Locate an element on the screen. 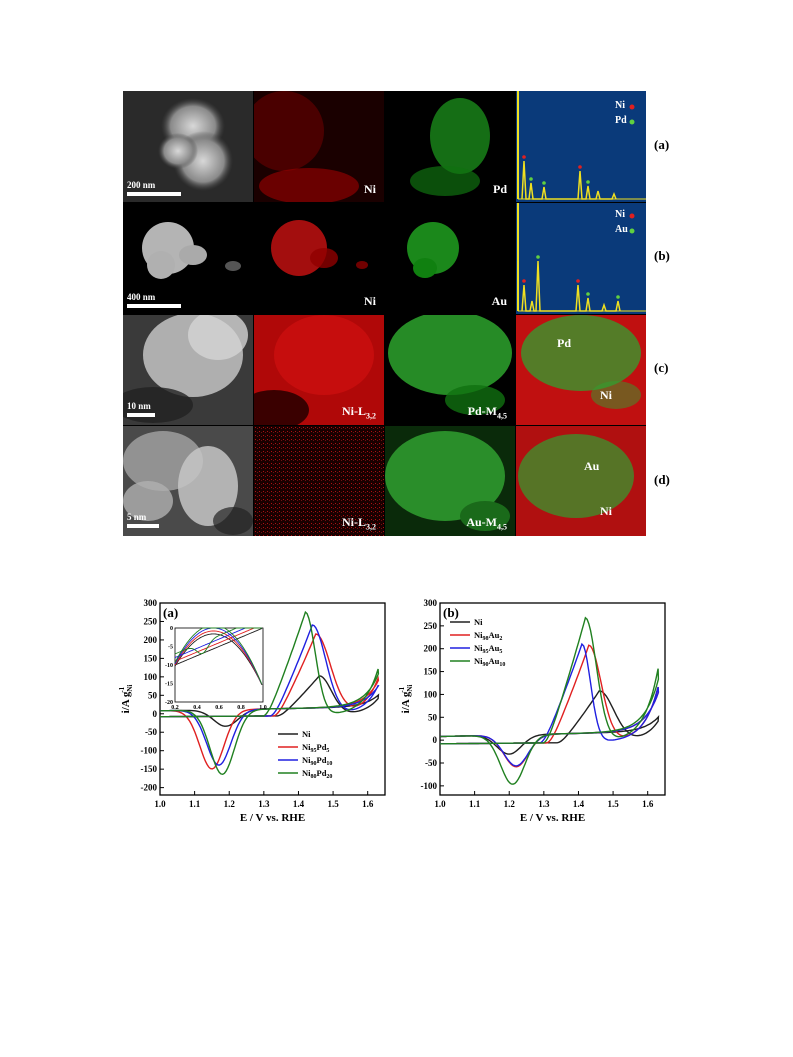  plot-frame is located at coordinates (552, 699).